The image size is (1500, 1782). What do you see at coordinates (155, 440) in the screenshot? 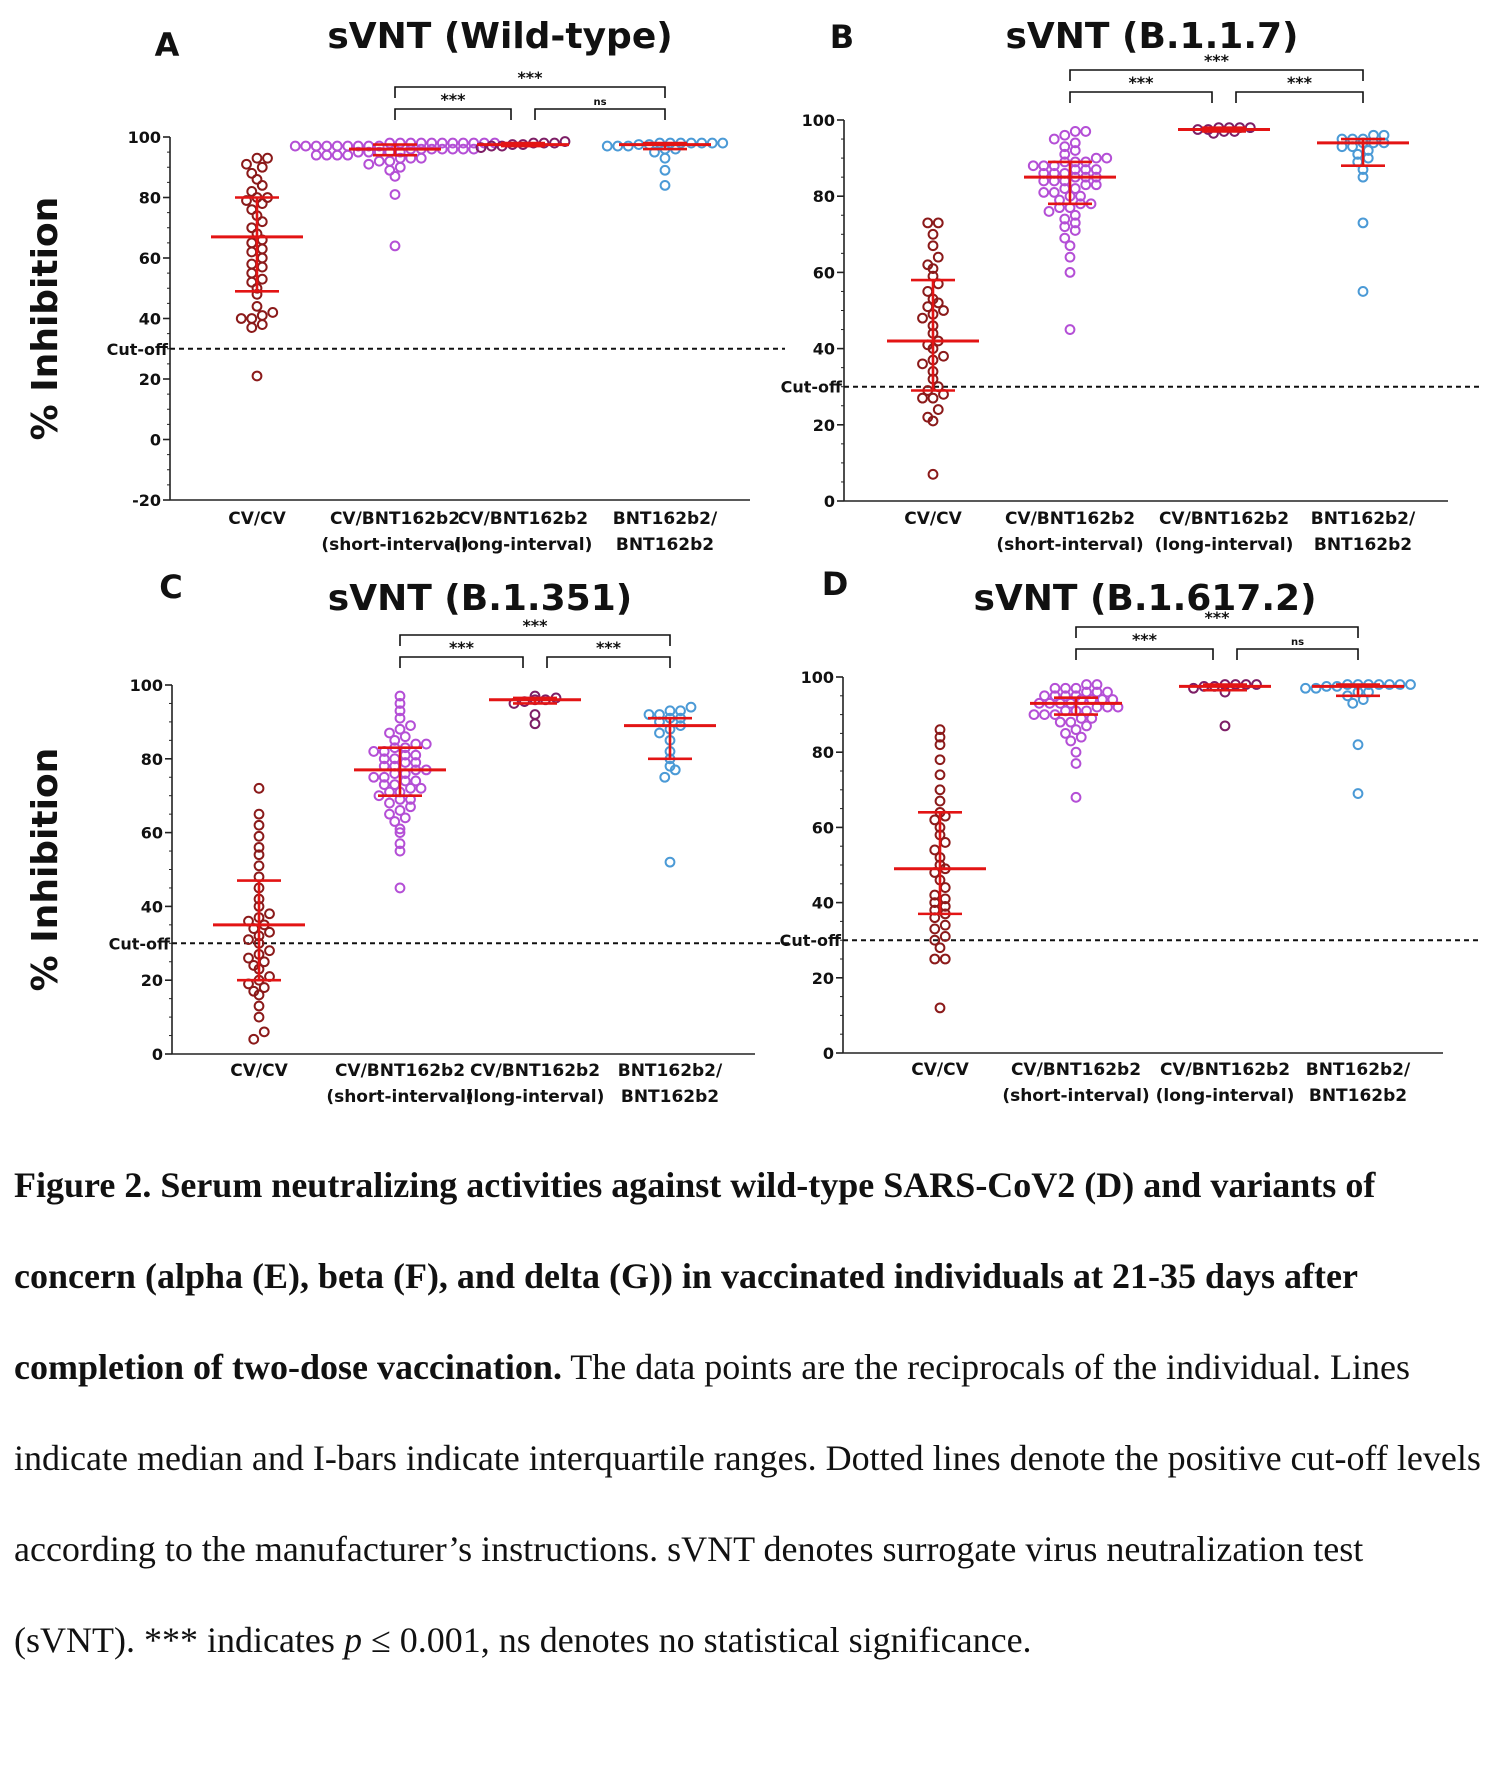
I see `y-tick-label: 0` at bounding box center [155, 440].